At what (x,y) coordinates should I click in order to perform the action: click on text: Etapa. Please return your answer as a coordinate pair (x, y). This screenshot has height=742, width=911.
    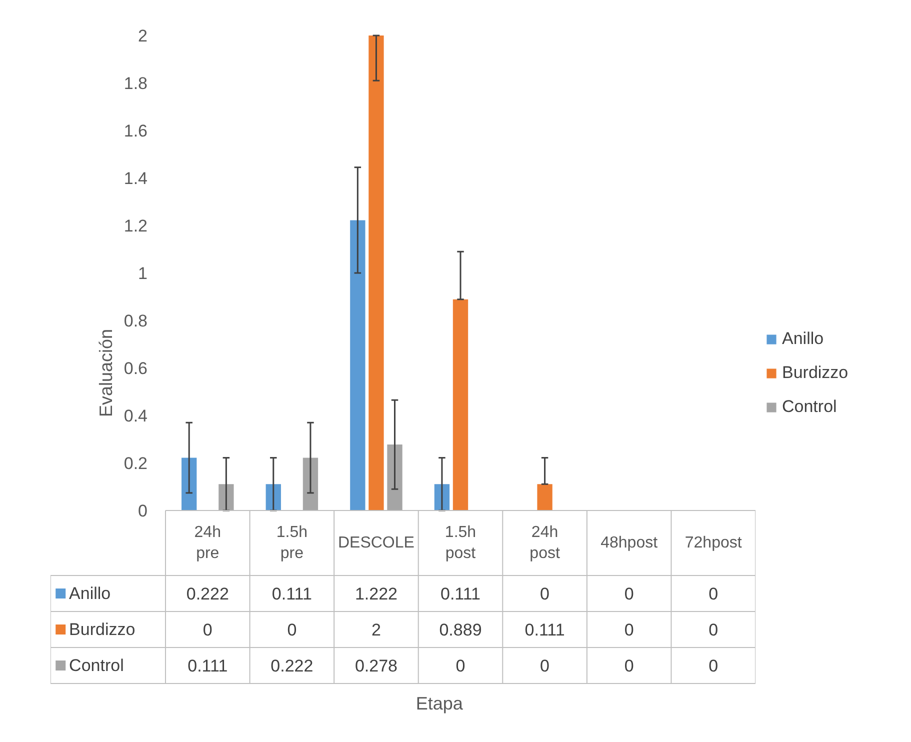
    Looking at the image, I should click on (440, 704).